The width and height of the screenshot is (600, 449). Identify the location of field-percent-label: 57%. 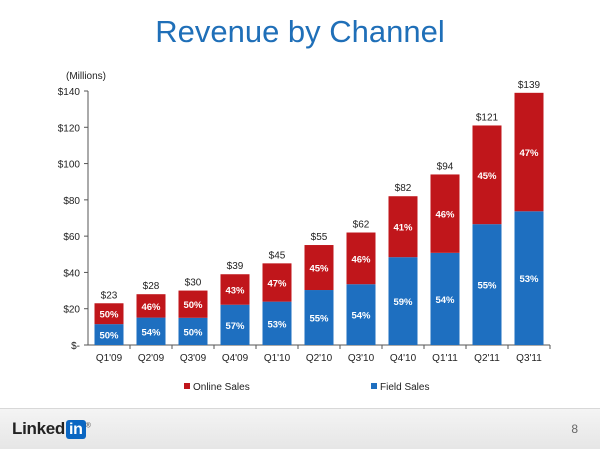
(235, 326).